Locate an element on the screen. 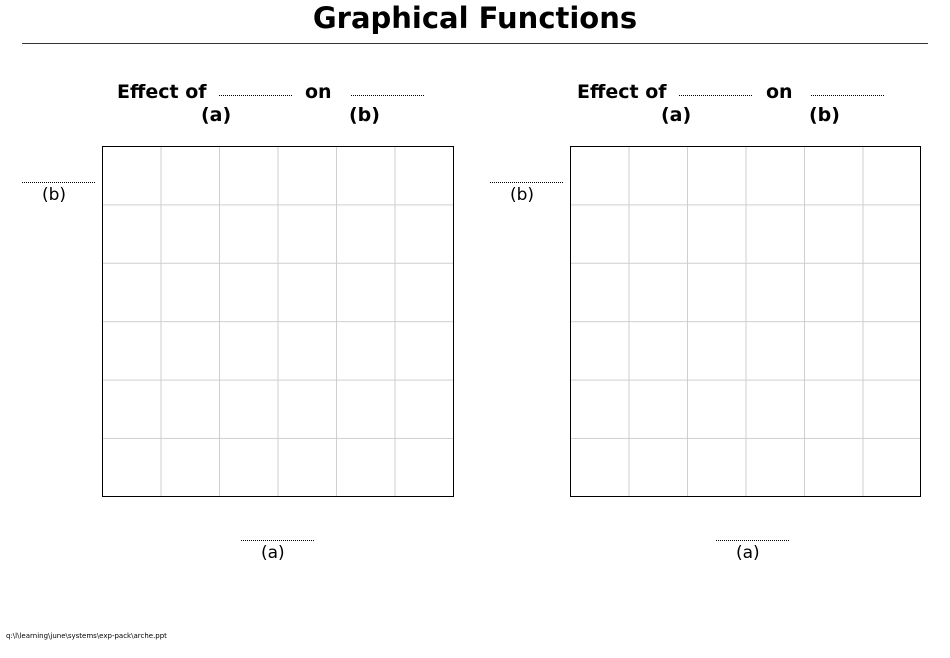 Image resolution: width=950 pixels, height=658 pixels. page-title: Graphical Functions is located at coordinates (475, 18).